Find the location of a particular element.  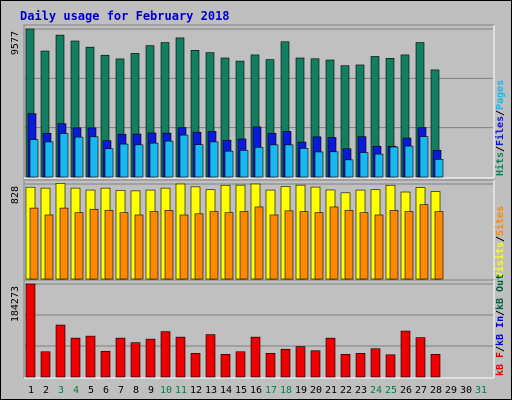

bottom-side-labels: kB F/kB In/kB Out is located at coordinates (500, 325).